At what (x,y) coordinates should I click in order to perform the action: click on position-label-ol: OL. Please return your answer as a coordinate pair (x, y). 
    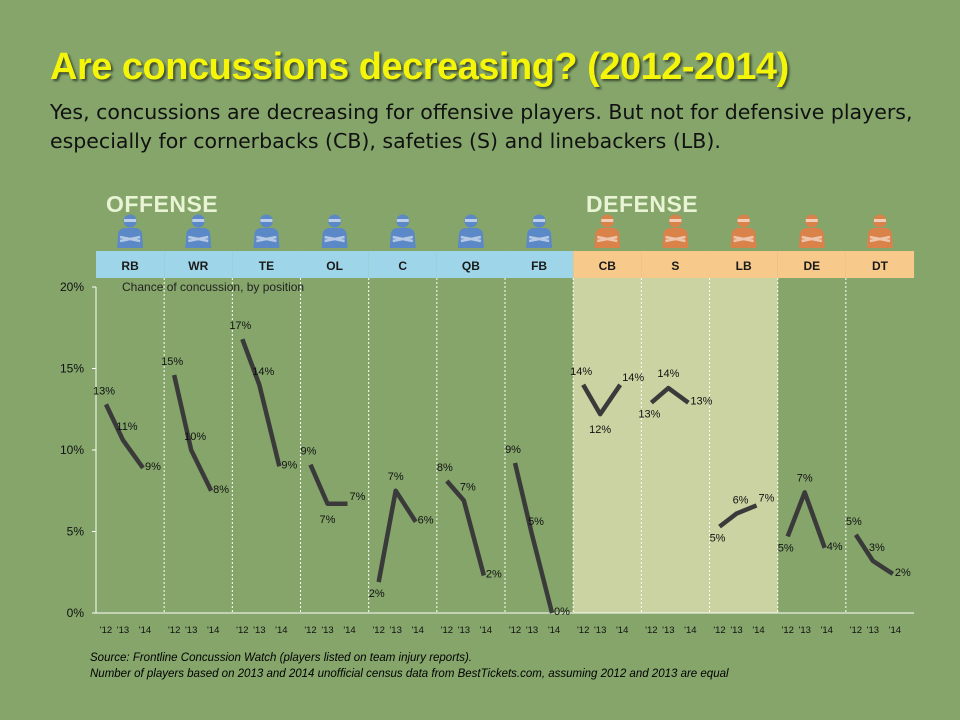
    Looking at the image, I should click on (334, 266).